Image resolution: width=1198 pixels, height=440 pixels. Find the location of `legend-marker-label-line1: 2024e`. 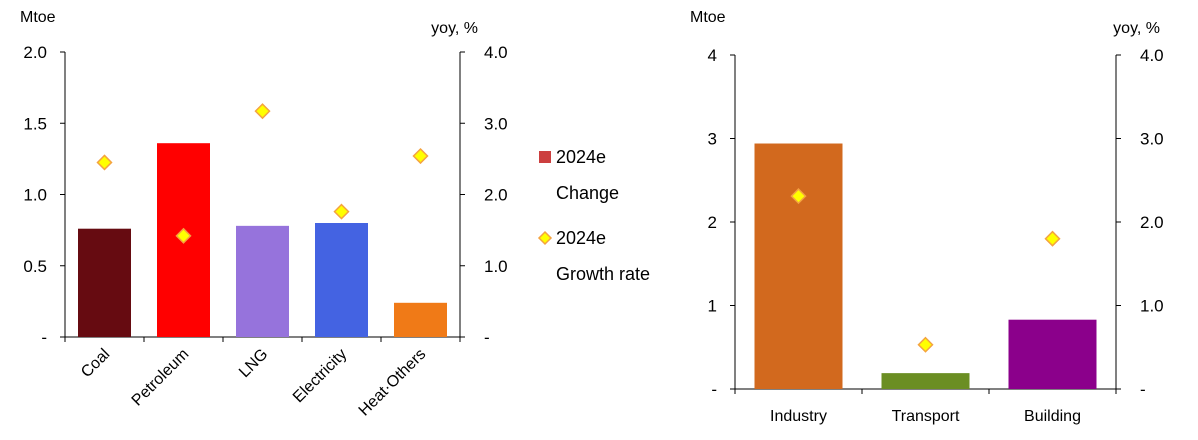

legend-marker-label-line1: 2024e is located at coordinates (581, 238).